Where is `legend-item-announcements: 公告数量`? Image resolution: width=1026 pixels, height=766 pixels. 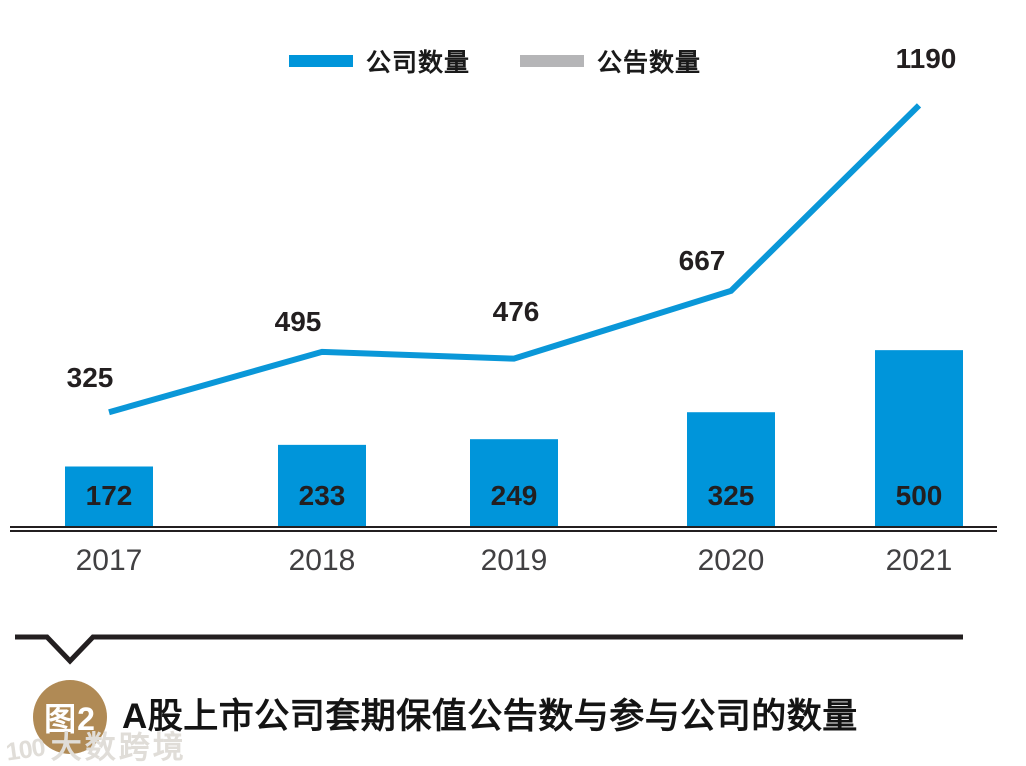
legend-item-announcements: 公告数量 is located at coordinates (610, 61).